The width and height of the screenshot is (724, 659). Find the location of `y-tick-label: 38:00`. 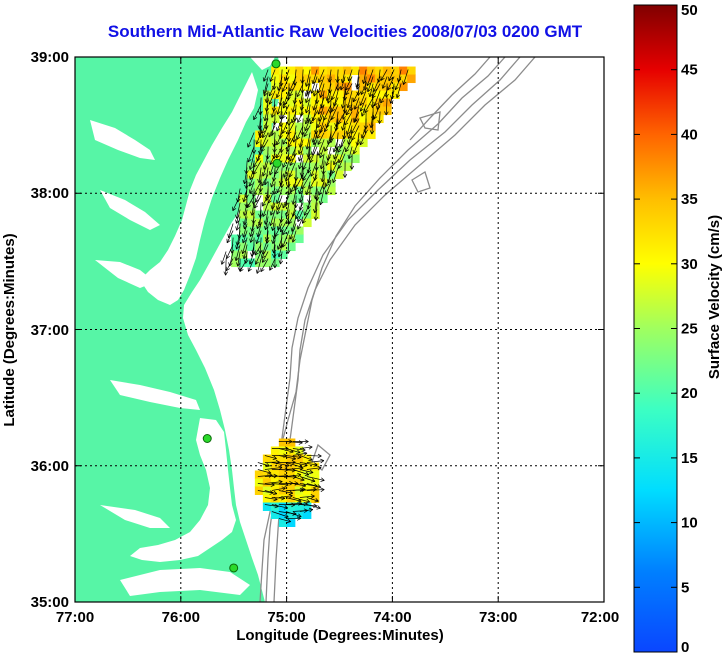

y-tick-label: 38:00 is located at coordinates (50, 193).